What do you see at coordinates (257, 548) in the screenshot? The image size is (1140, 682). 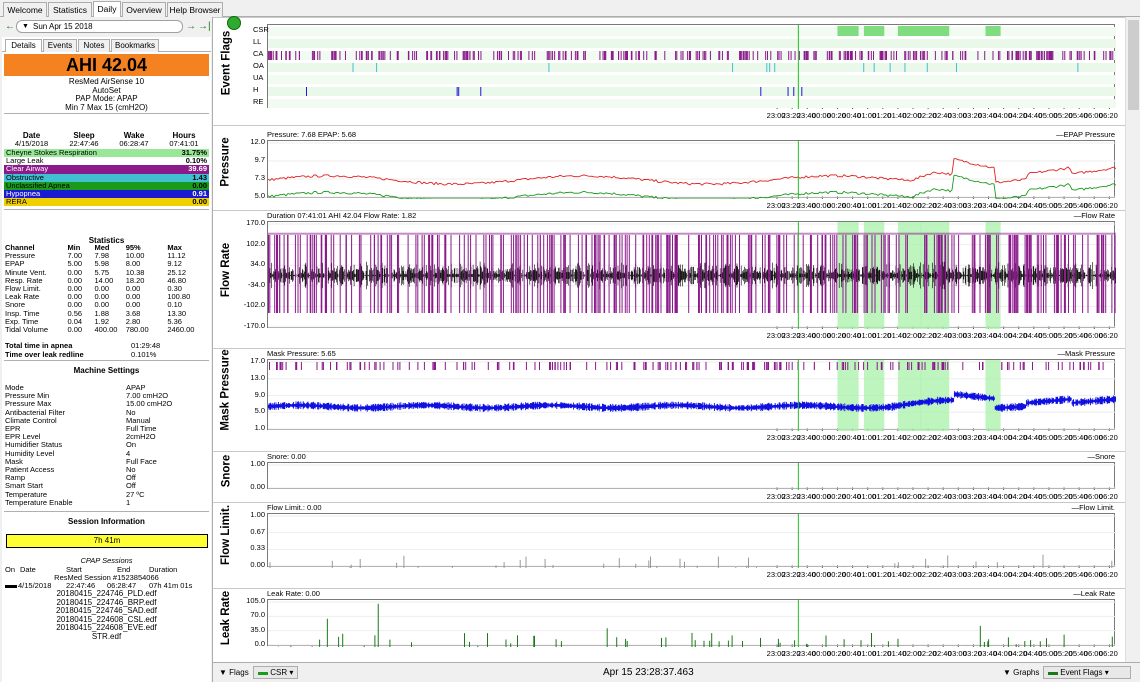 I see `y-tick-label: 0.33` at bounding box center [257, 548].